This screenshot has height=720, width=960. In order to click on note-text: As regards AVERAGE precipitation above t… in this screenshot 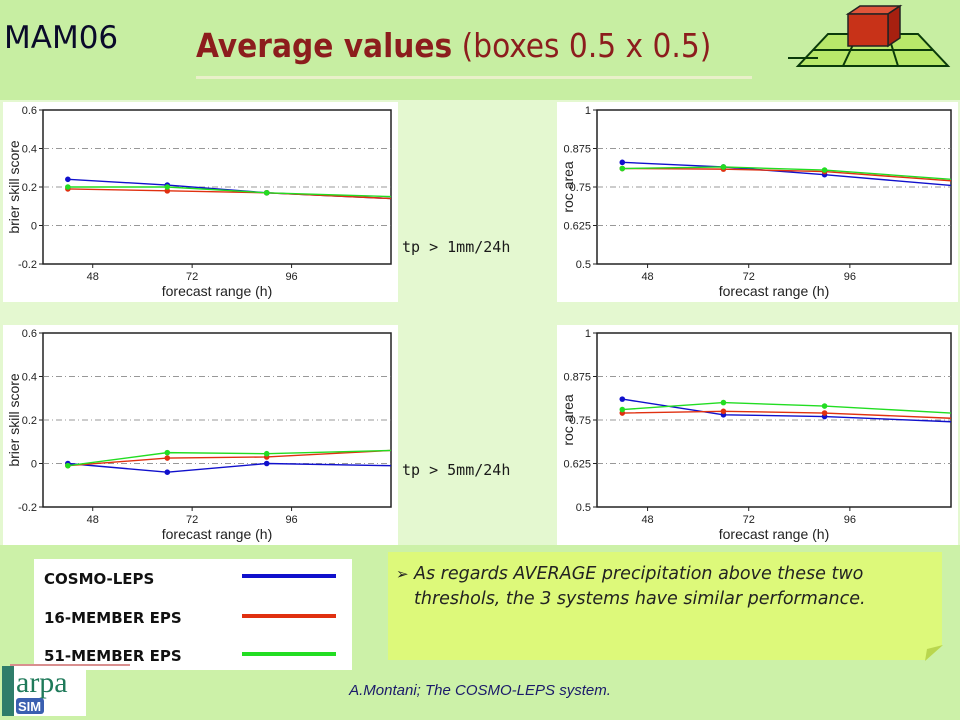, I will do `click(640, 586)`.